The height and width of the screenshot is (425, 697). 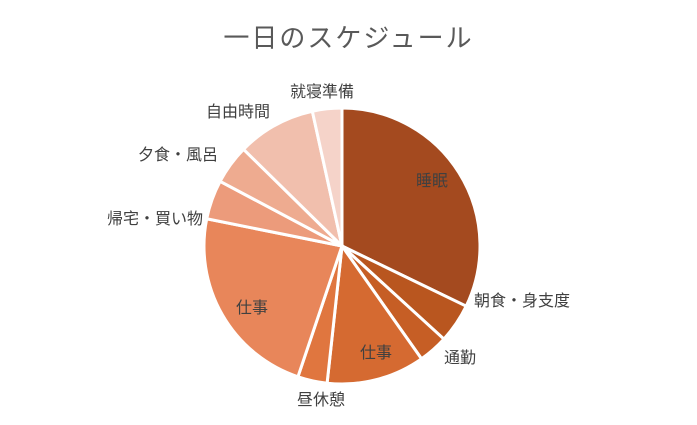 I want to click on slice-label: 夕食・風呂, so click(x=178, y=154).